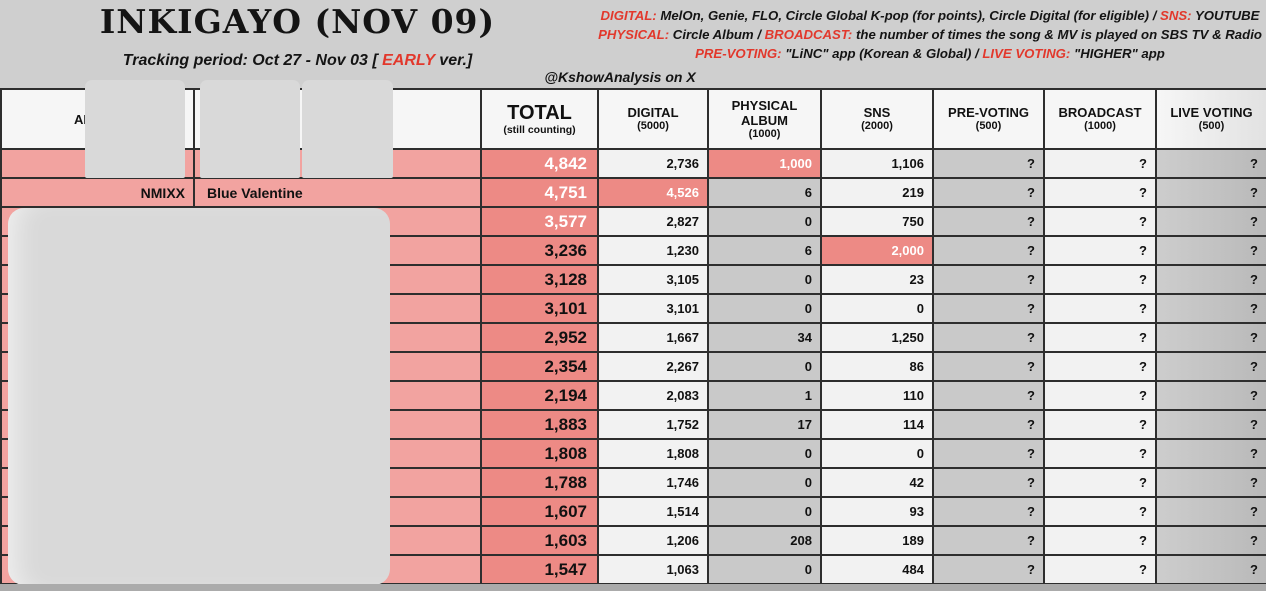 This screenshot has width=1266, height=591. What do you see at coordinates (1211, 126) in the screenshot?
I see `livevoting-header-sub: (500)` at bounding box center [1211, 126].